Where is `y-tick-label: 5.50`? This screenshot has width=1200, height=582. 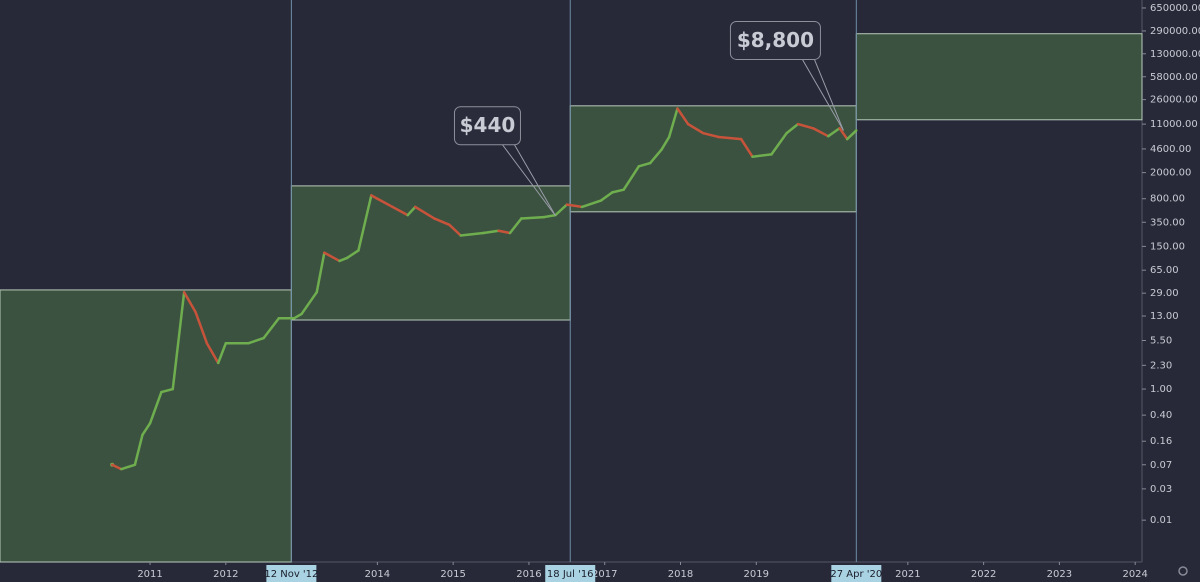
y-tick-label: 5.50 is located at coordinates (1161, 341).